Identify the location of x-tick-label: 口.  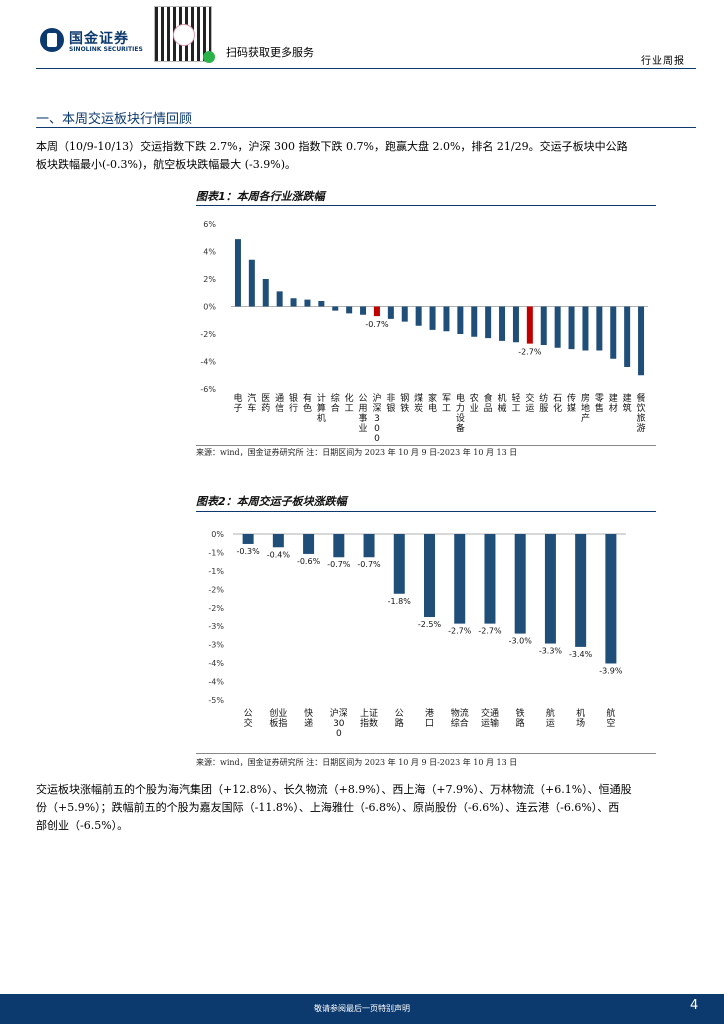
(429, 724).